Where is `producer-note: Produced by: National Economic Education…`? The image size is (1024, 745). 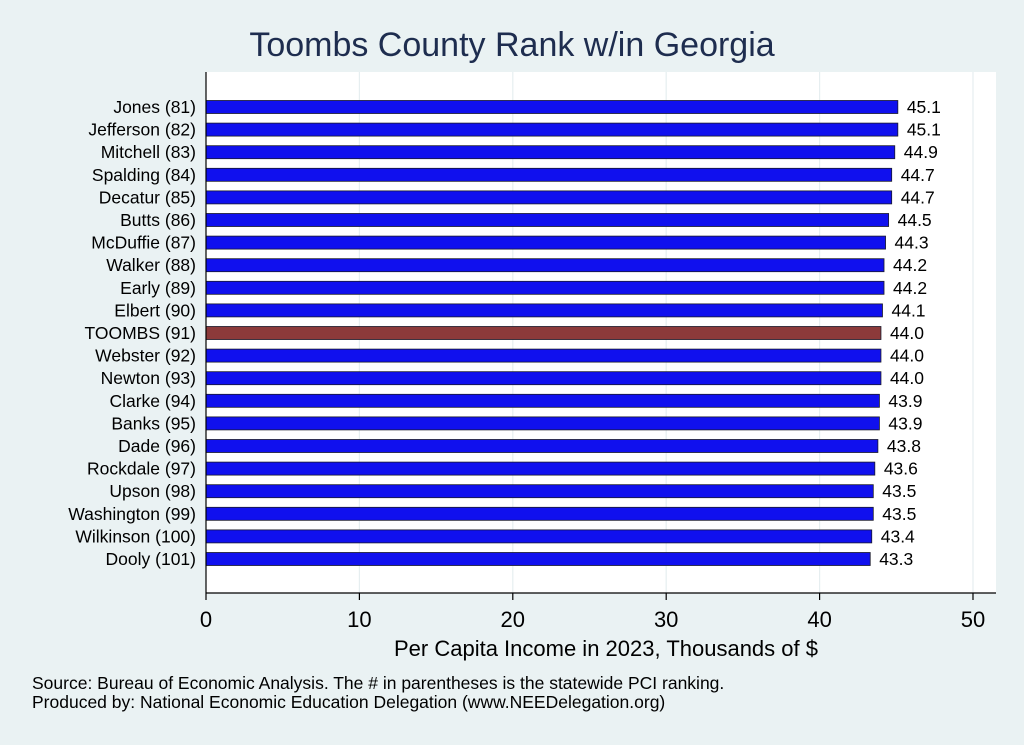
producer-note: Produced by: National Economic Education… is located at coordinates (349, 702).